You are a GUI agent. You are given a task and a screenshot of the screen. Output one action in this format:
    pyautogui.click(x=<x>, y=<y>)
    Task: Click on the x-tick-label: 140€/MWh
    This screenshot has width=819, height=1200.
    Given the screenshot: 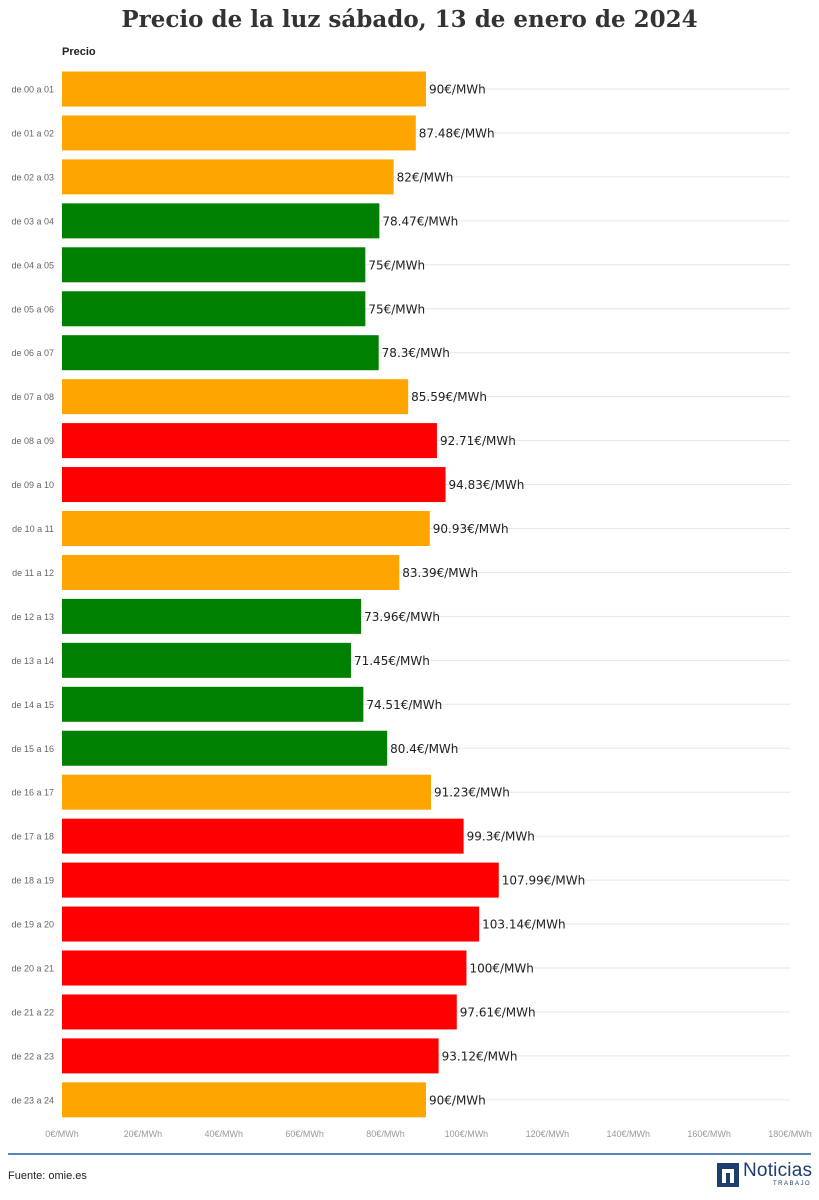 What is the action you would take?
    pyautogui.click(x=628, y=1134)
    